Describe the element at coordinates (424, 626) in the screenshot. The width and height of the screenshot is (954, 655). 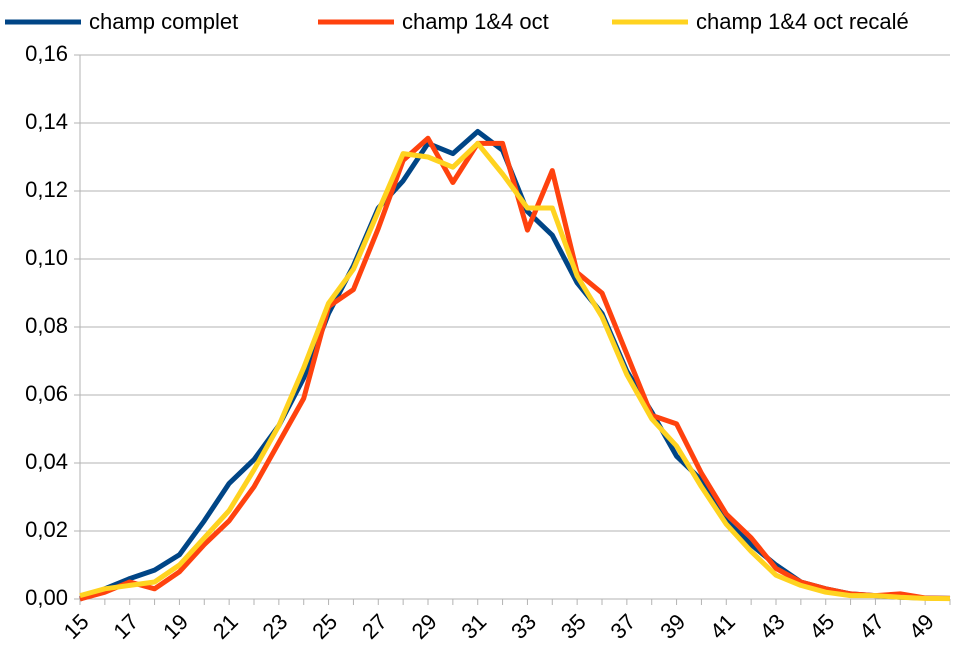
I see `x-tick-label: 29` at that location.